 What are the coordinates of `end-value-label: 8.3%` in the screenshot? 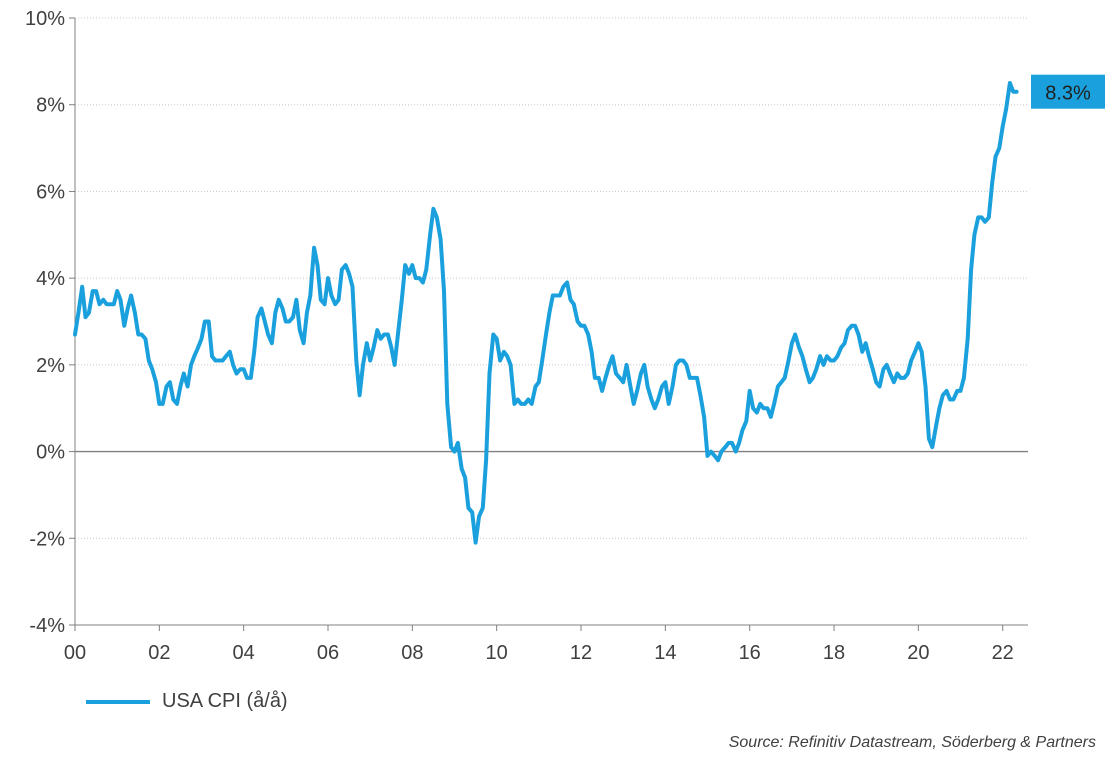 It's located at (1068, 91).